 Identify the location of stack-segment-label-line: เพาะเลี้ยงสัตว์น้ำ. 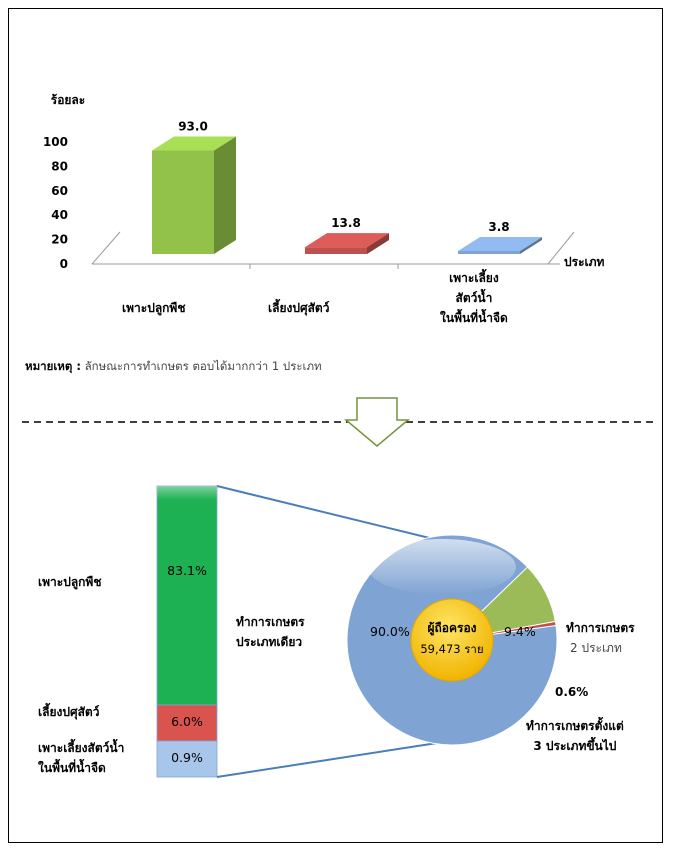
(81, 748).